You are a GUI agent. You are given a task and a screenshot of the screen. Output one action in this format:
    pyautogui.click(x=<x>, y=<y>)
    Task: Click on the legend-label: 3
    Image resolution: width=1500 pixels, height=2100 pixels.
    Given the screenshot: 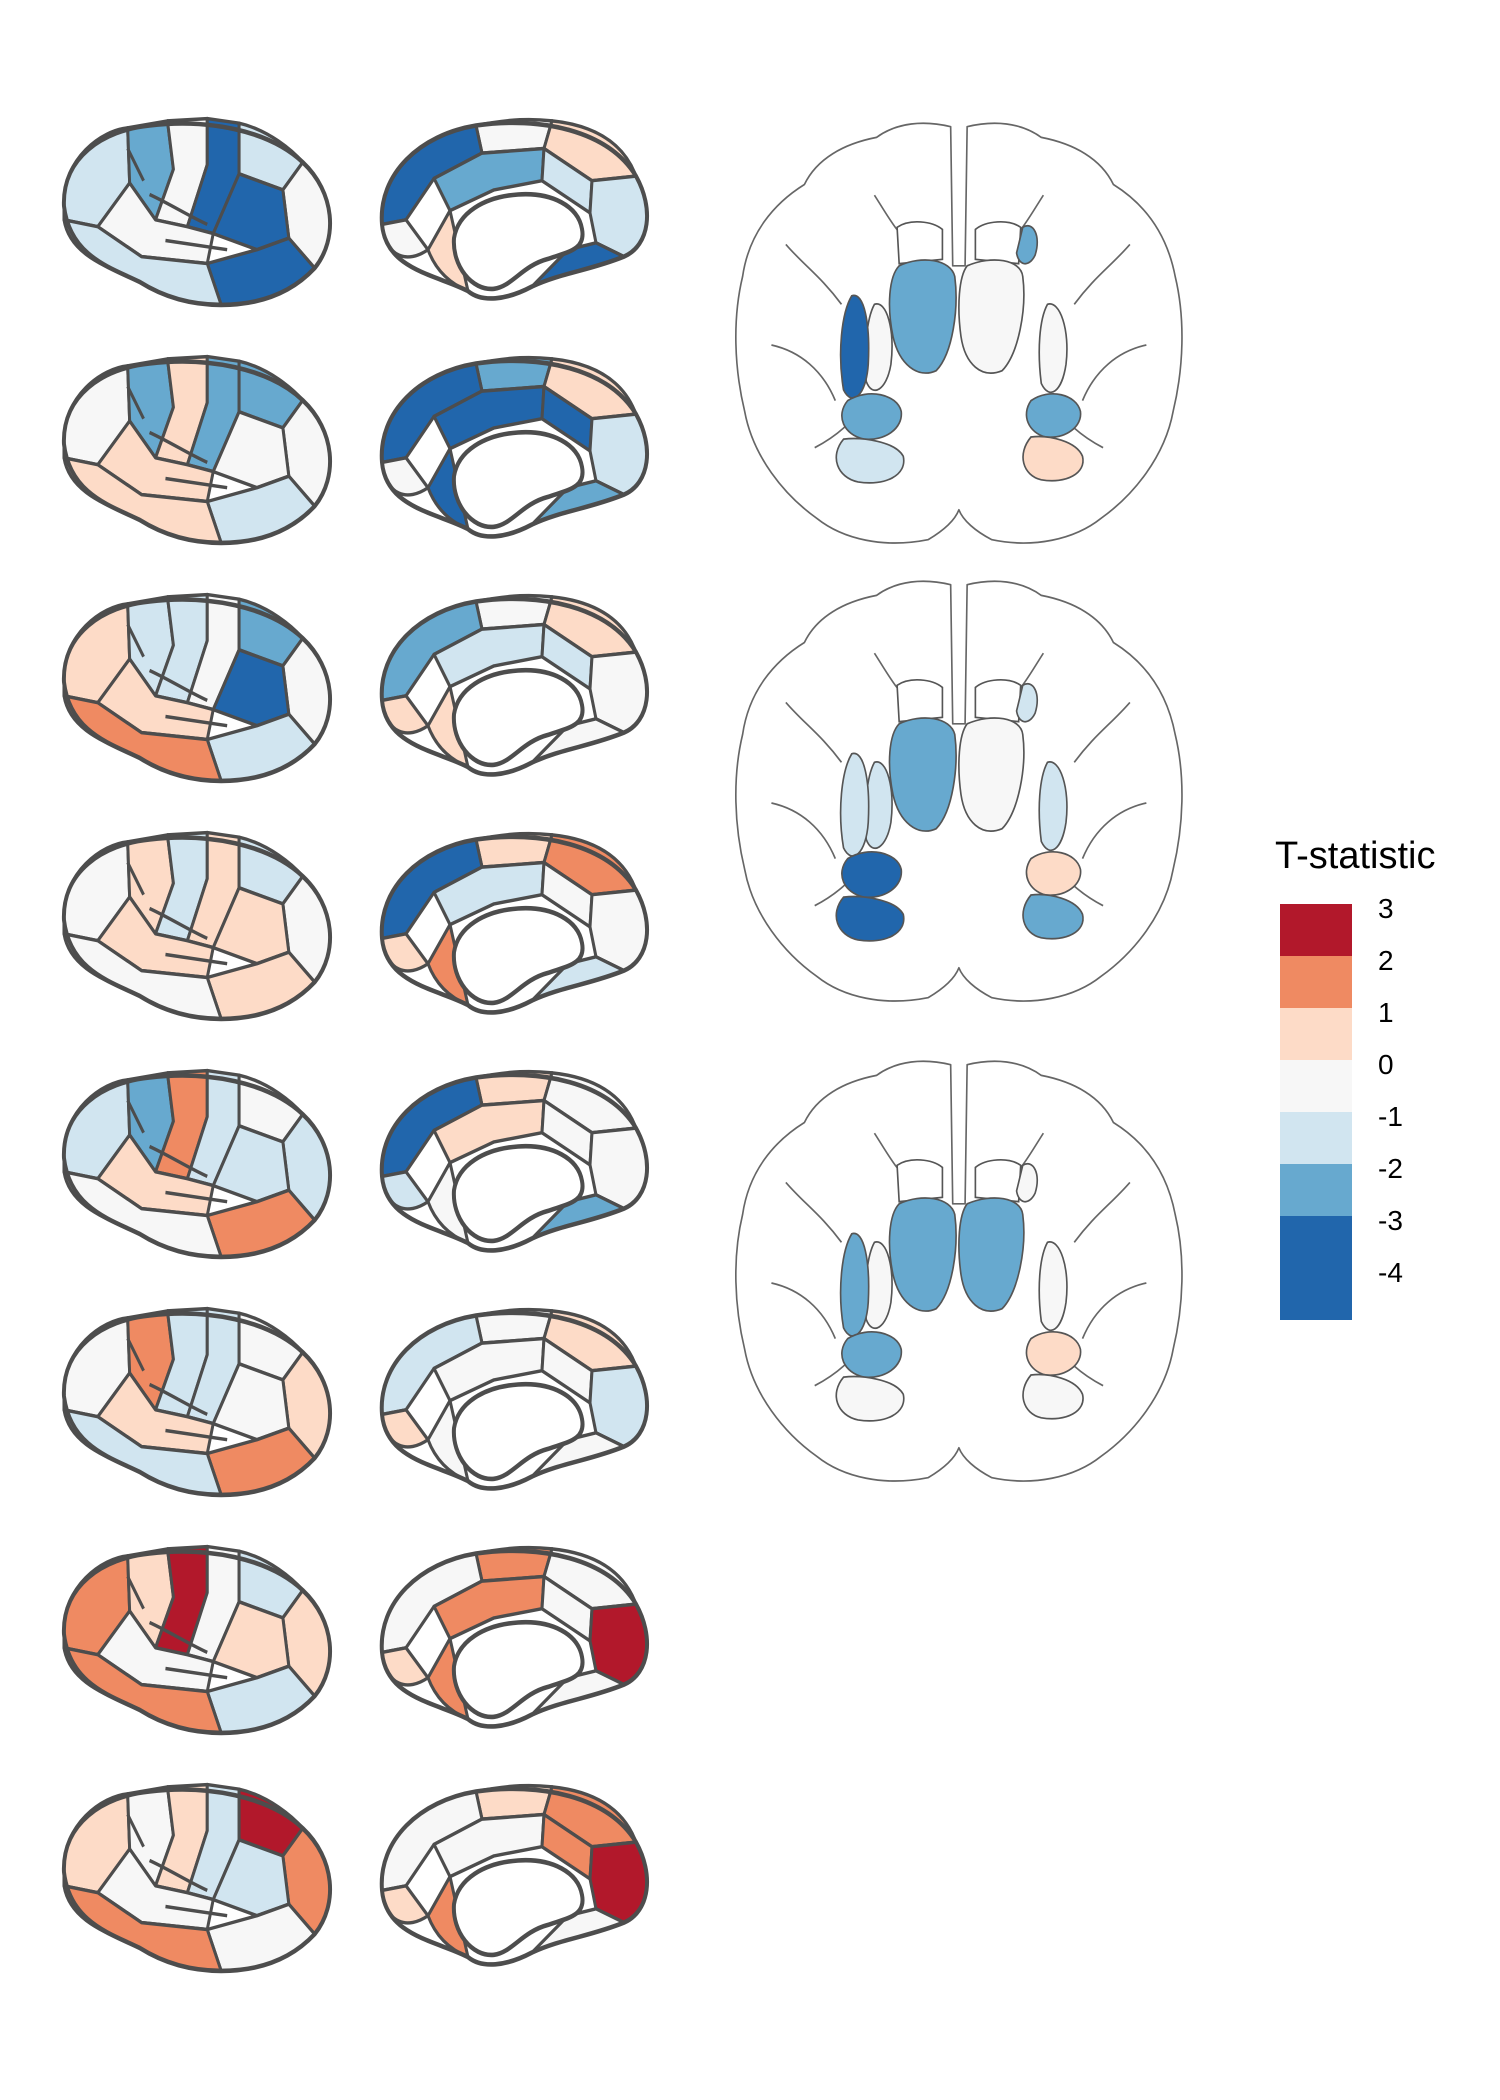 What is the action you would take?
    pyautogui.click(x=1386, y=908)
    